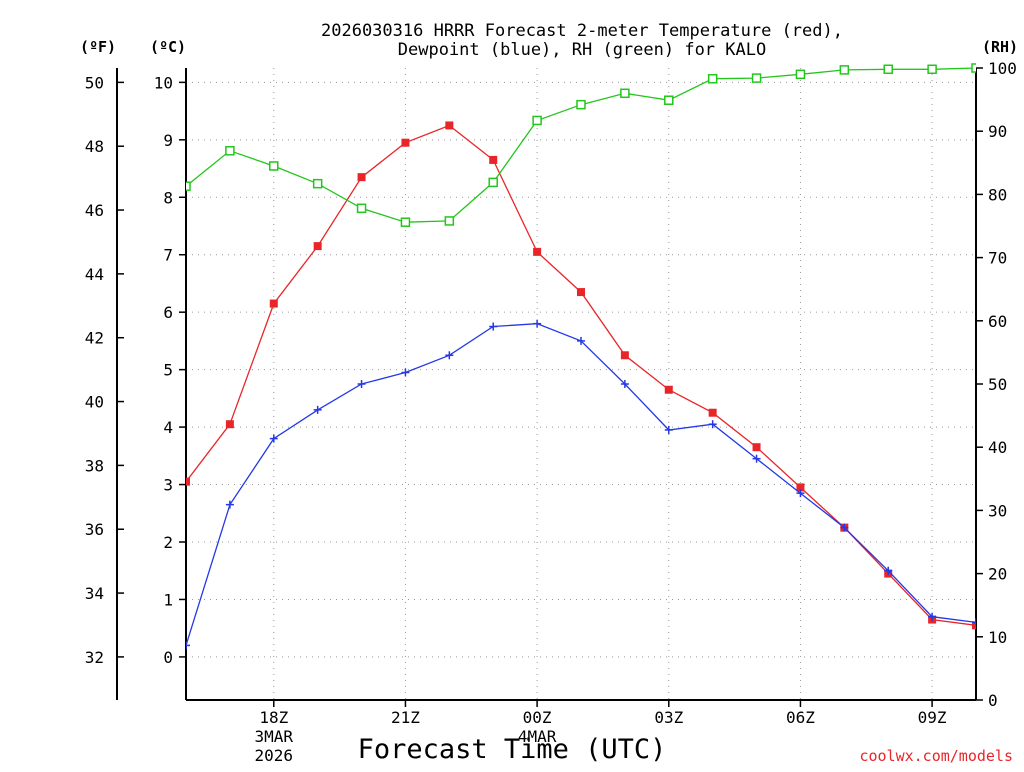  I want to click on x-tick-label: 06Z, so click(800, 717).